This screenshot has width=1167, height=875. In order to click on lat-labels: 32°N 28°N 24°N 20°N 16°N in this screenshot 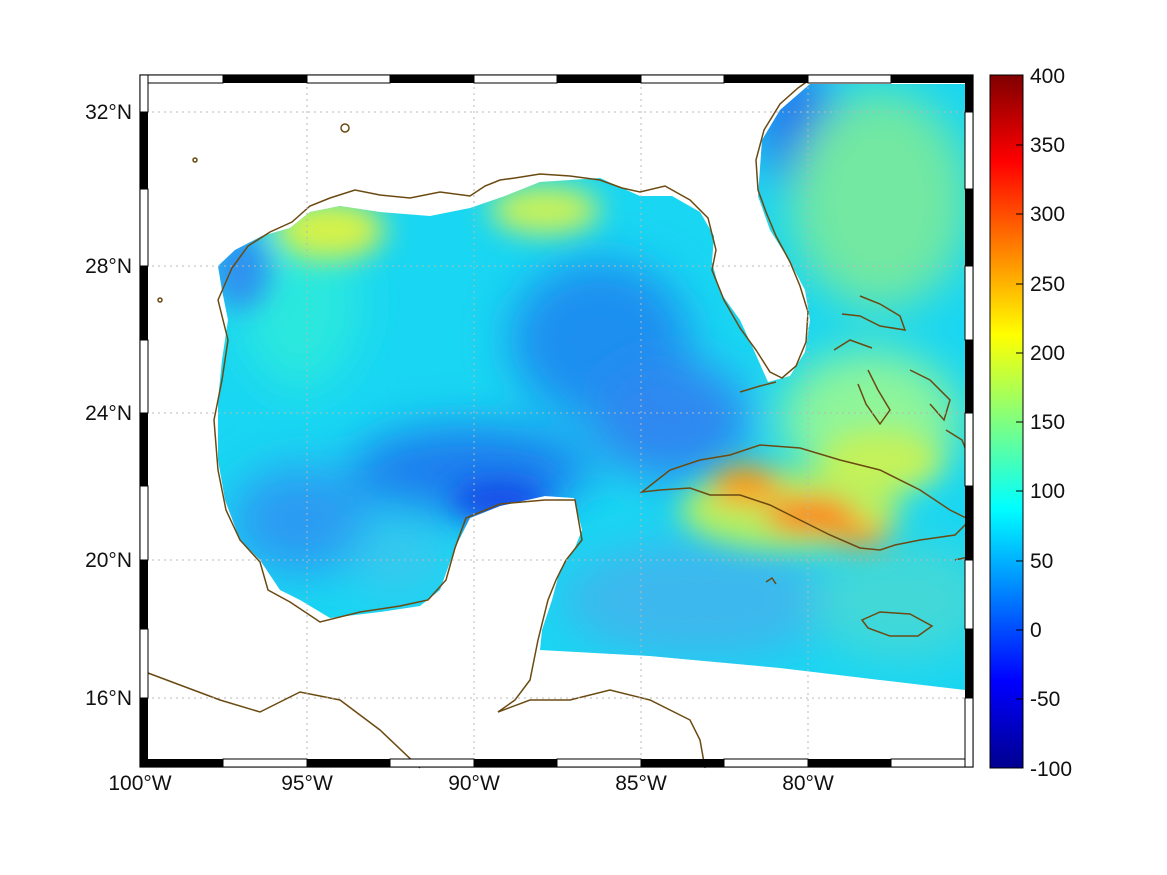, I will do `click(108, 405)`.